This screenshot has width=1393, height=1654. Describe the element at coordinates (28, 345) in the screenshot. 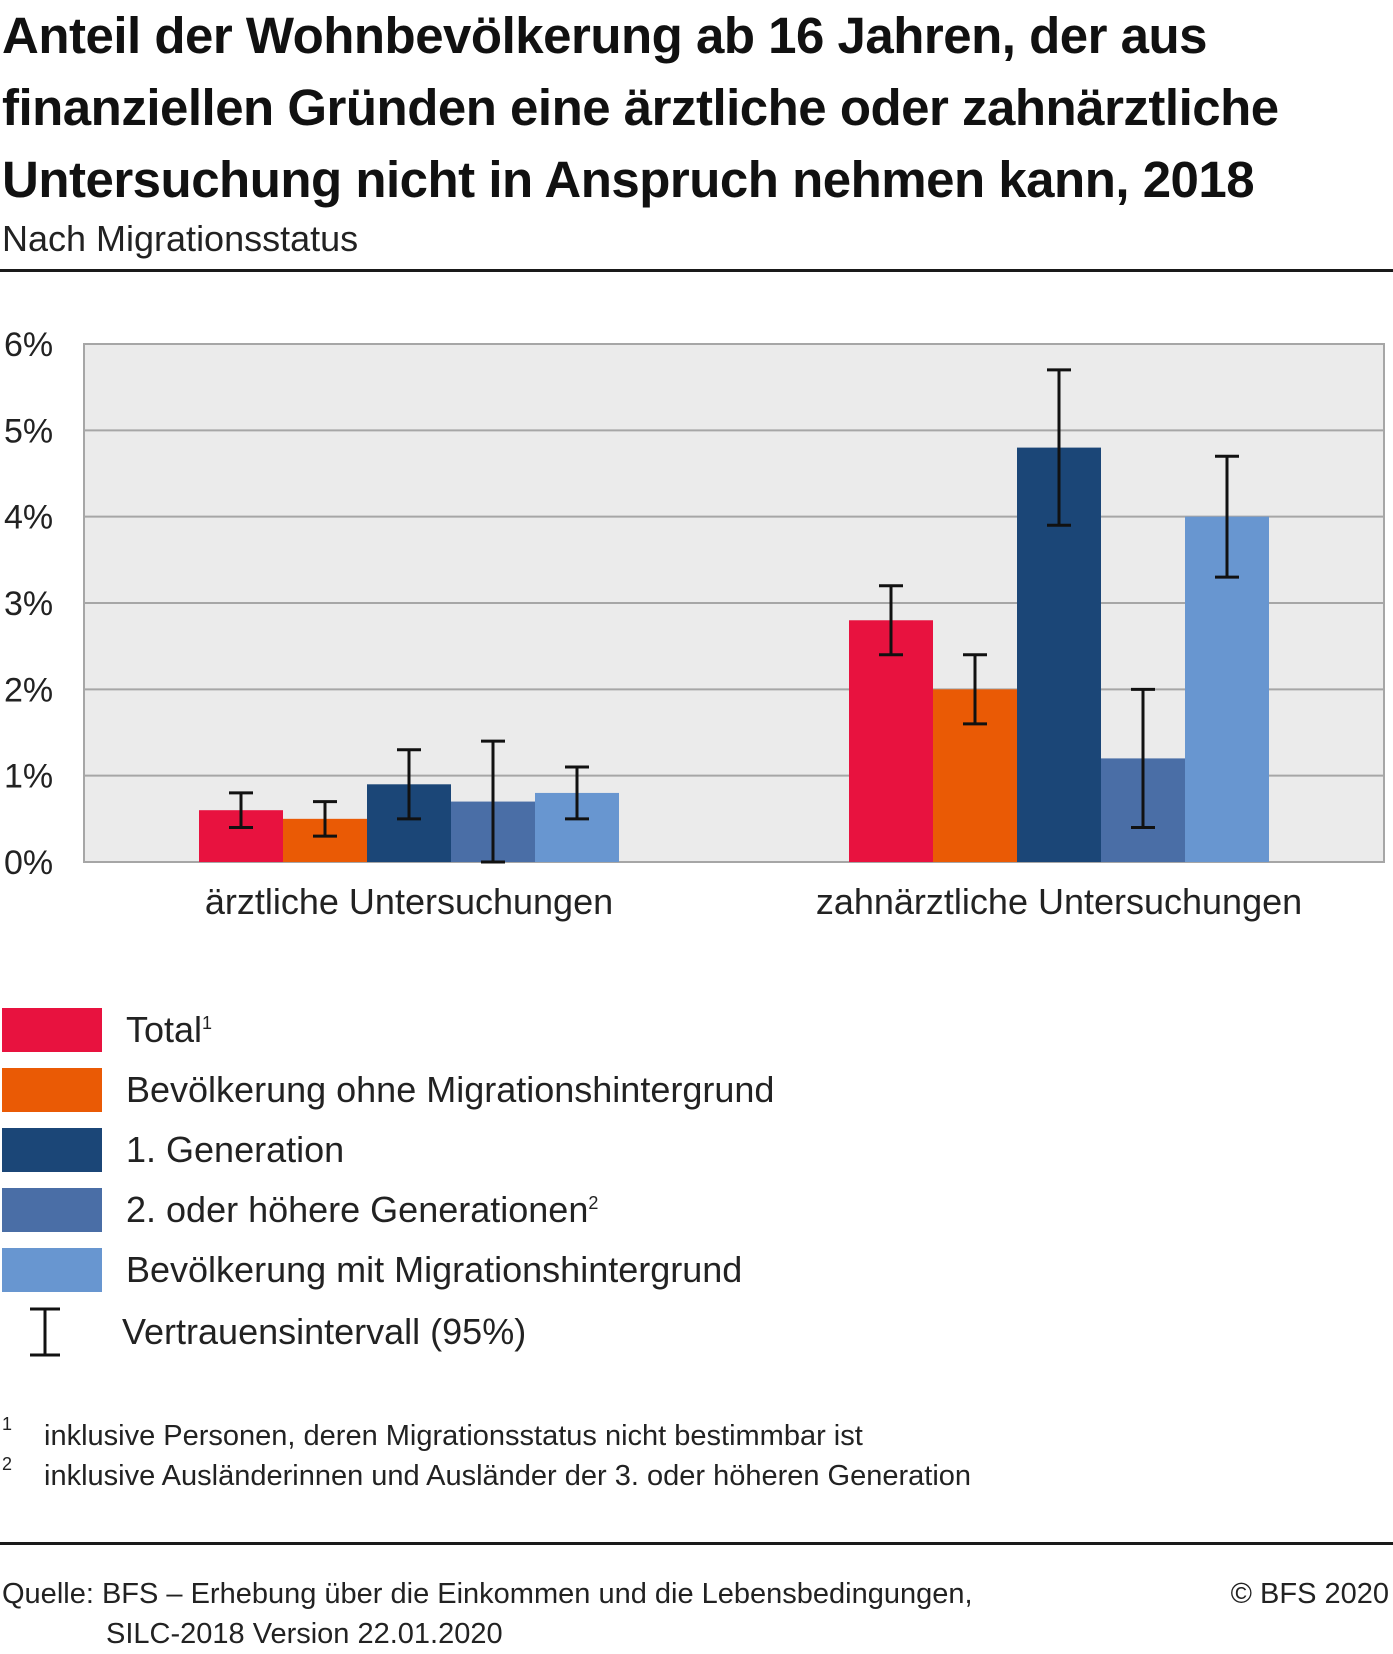

I see `y-tick-label: 6%` at that location.